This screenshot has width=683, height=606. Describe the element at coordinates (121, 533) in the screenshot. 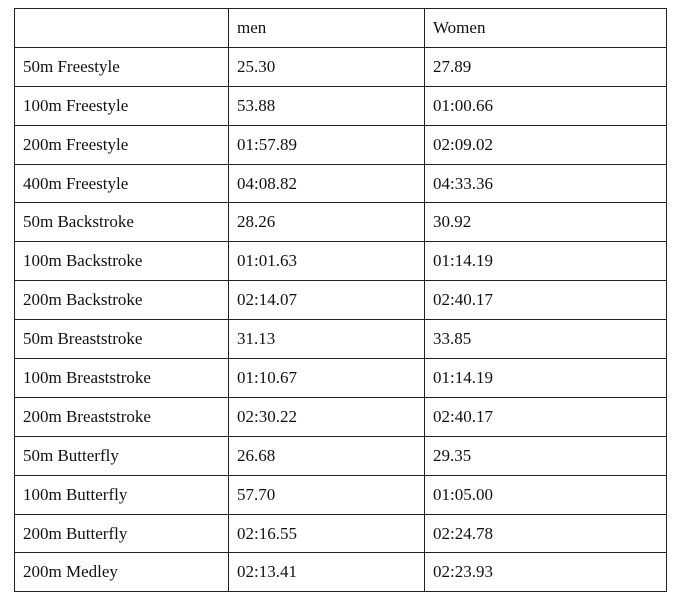

I see `event-cell: 200m Butterfly` at that location.